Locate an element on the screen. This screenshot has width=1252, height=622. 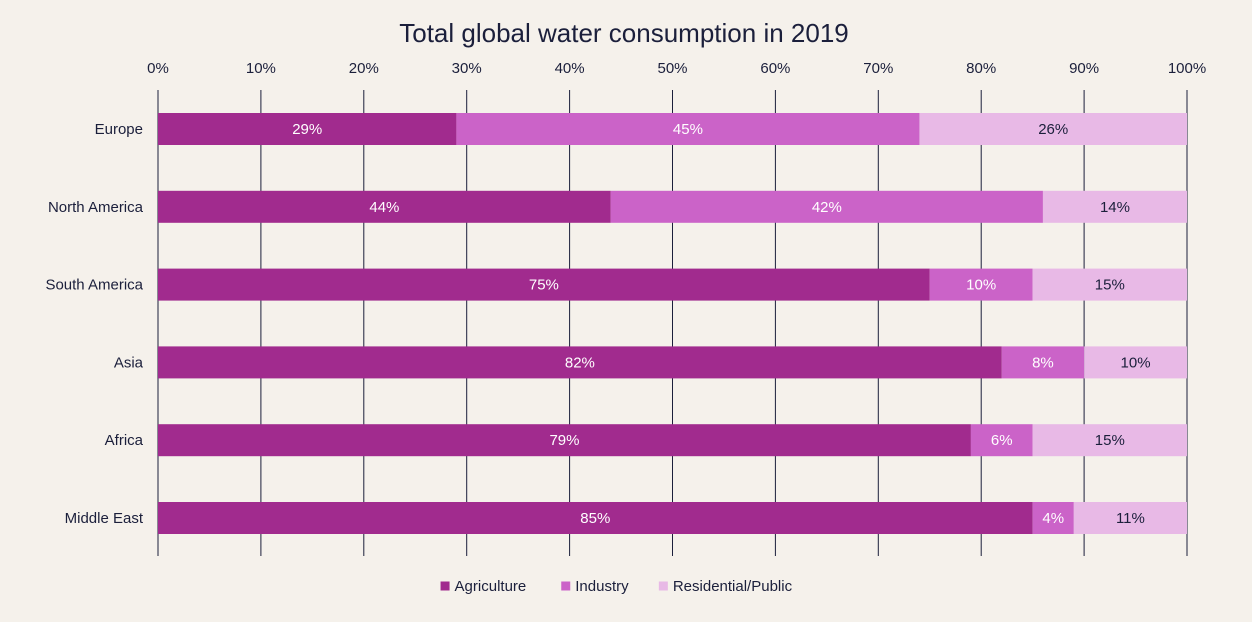
legend-label: Industry is located at coordinates (602, 586).